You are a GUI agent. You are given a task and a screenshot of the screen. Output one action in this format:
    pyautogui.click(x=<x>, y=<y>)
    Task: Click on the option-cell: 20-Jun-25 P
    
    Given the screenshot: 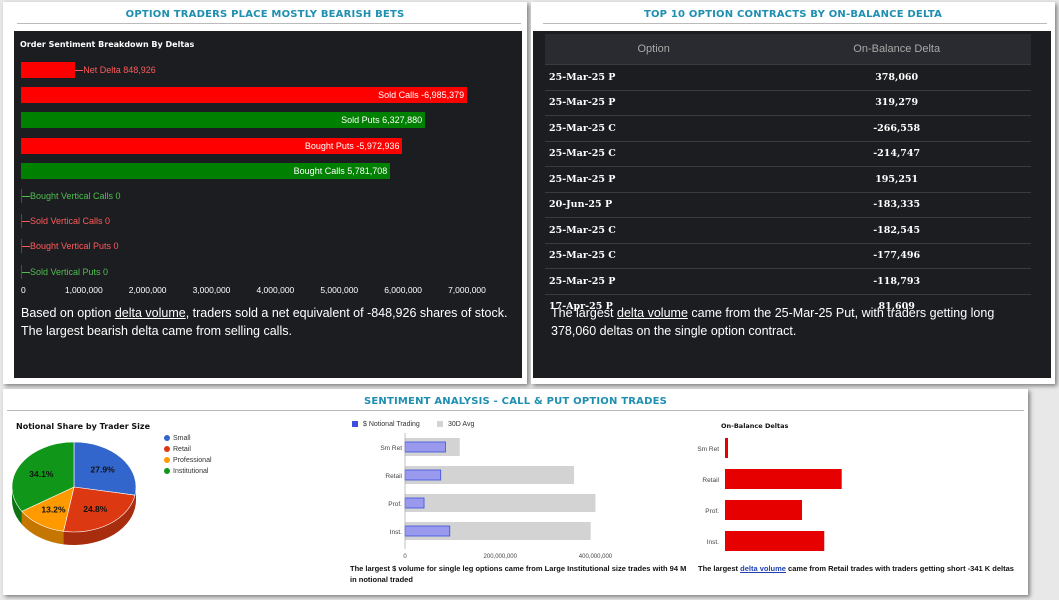 What is the action you would take?
    pyautogui.click(x=654, y=204)
    